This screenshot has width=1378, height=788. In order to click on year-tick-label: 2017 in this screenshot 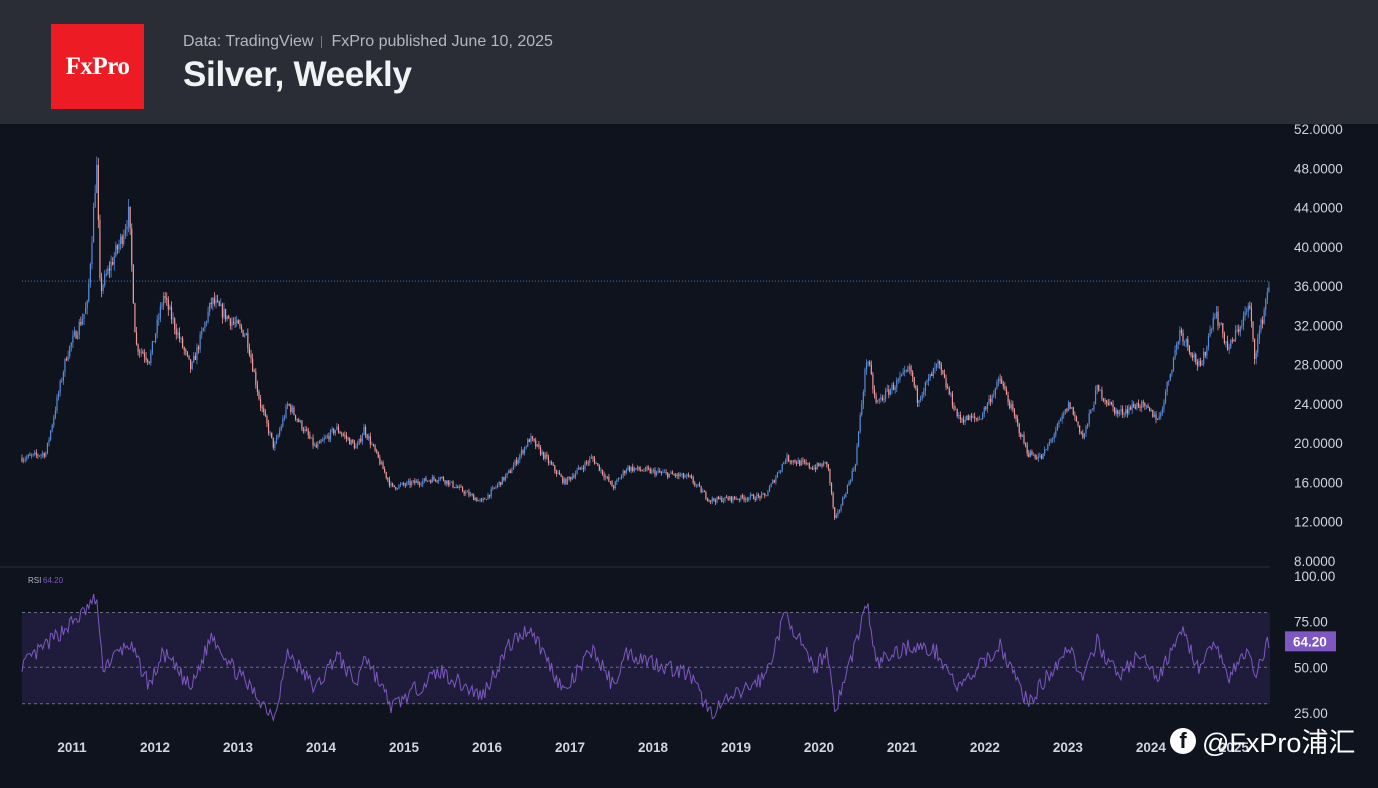, I will do `click(570, 747)`.